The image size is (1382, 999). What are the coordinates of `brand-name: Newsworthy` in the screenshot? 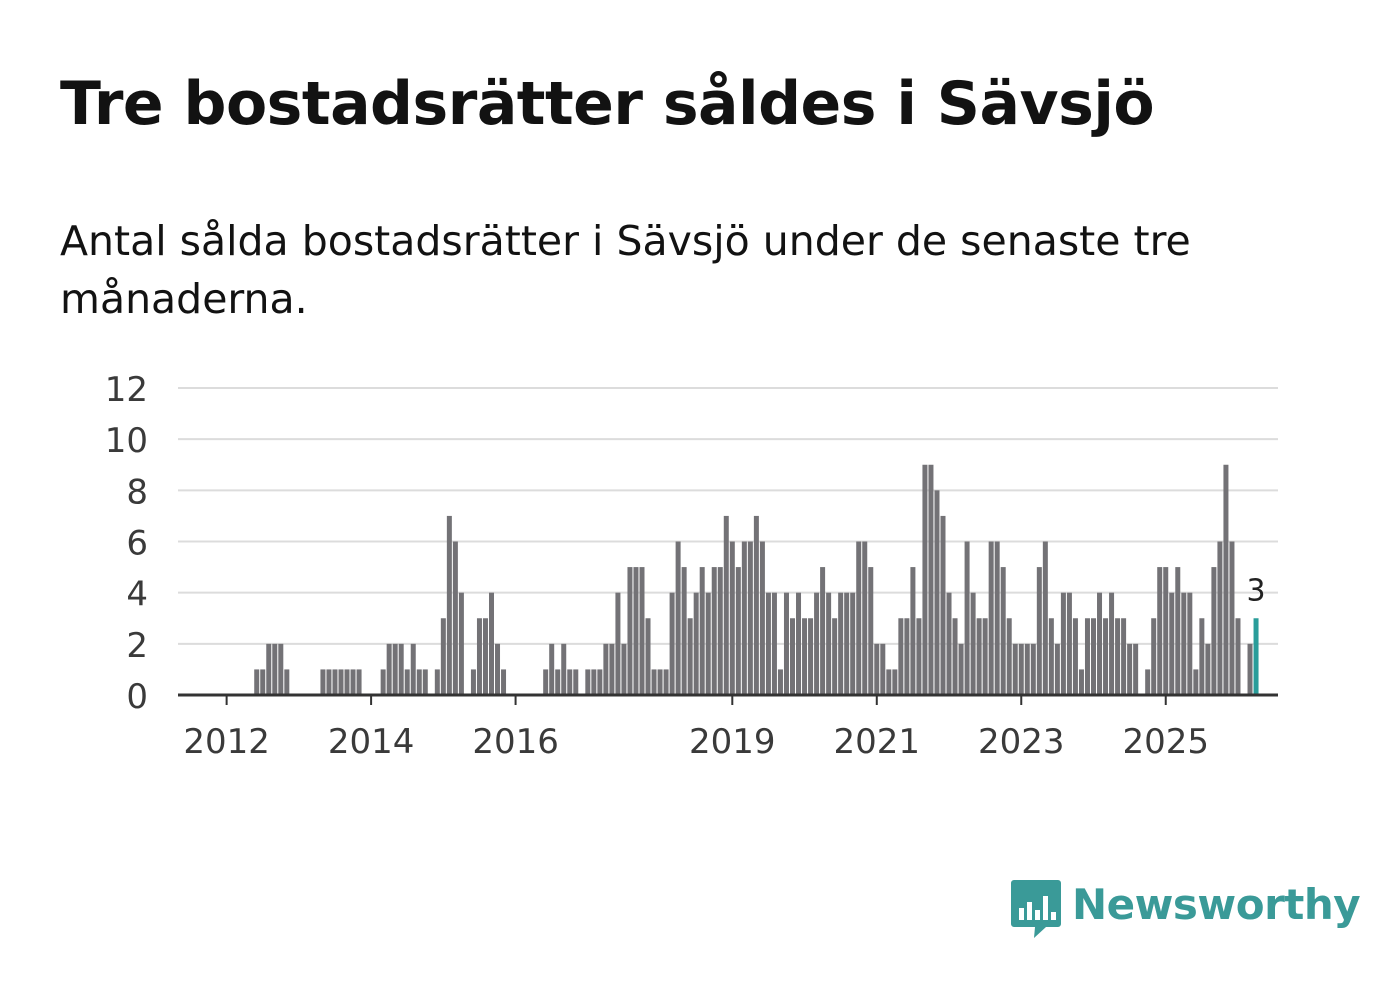 It's located at (1216, 904).